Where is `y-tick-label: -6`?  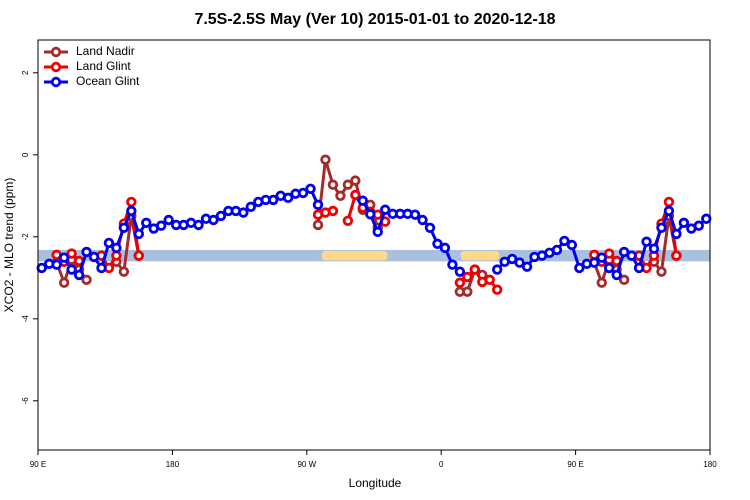
y-tick-label: -6 is located at coordinates (25, 401).